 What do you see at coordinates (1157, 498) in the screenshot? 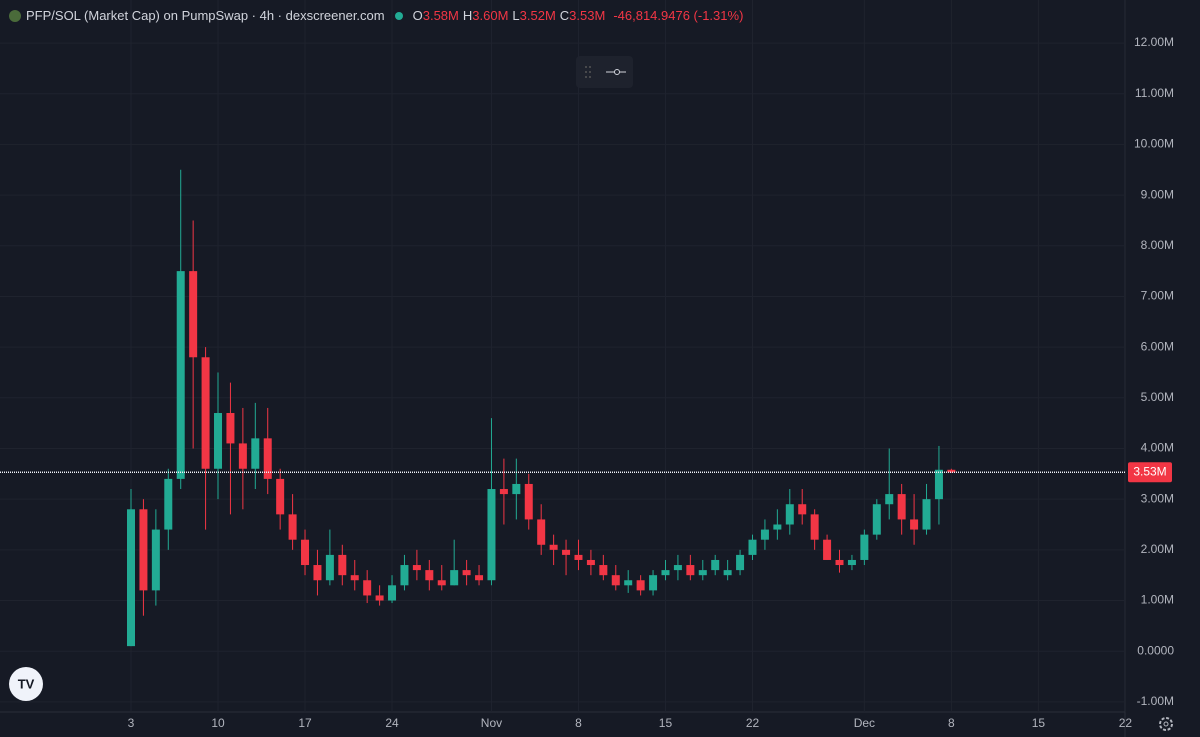
I see `y-tick-label: 3.00M` at bounding box center [1157, 498].